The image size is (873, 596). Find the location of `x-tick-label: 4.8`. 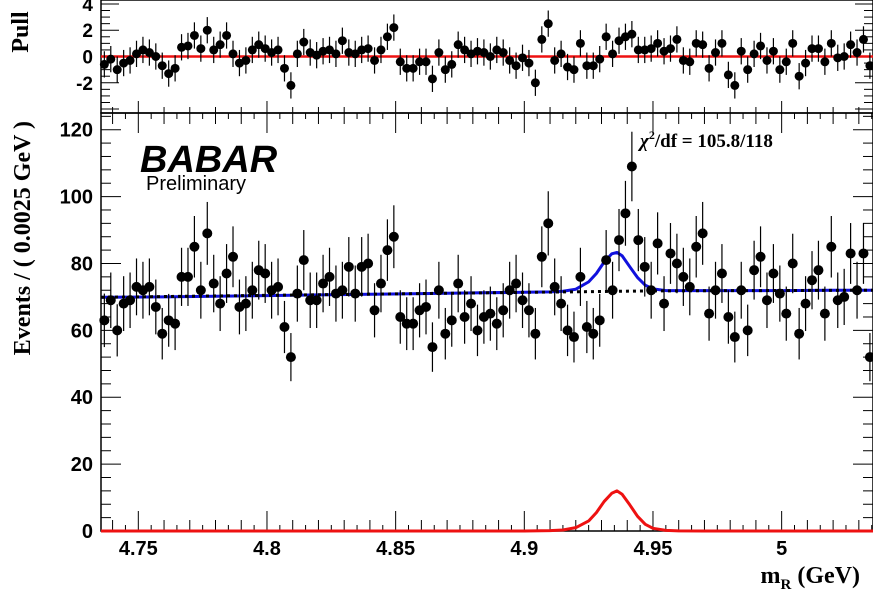

x-tick-label: 4.8 is located at coordinates (267, 549).